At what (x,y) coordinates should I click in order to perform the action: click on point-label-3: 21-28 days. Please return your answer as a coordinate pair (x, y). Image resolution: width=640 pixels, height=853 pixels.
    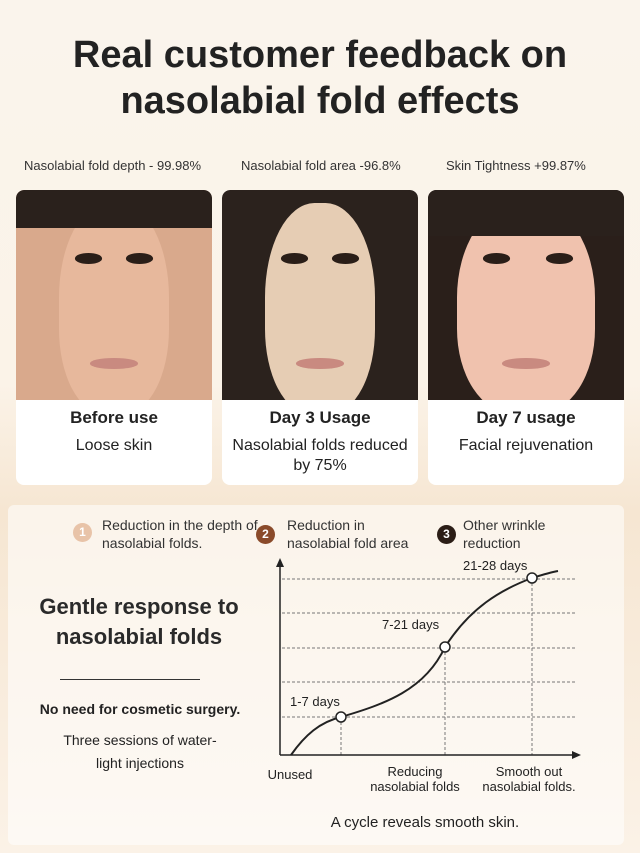
    Looking at the image, I should click on (495, 565).